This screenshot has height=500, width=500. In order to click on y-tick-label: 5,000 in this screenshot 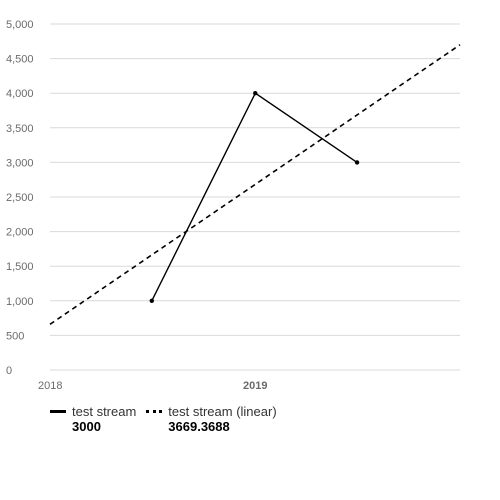, I will do `click(20, 25)`.